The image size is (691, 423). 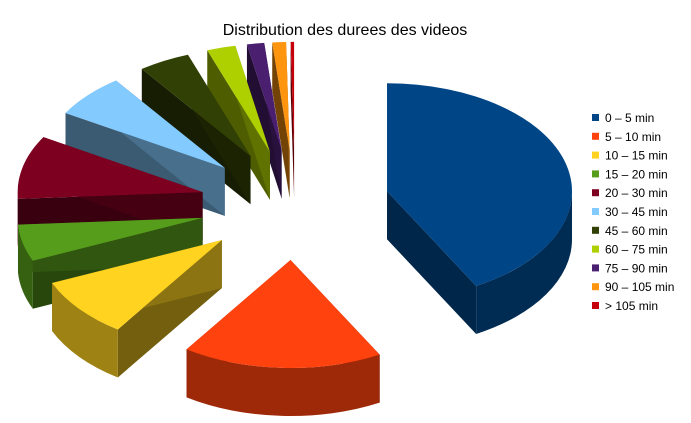 I want to click on legend-label: 75 – 90 min, so click(x=636, y=268).